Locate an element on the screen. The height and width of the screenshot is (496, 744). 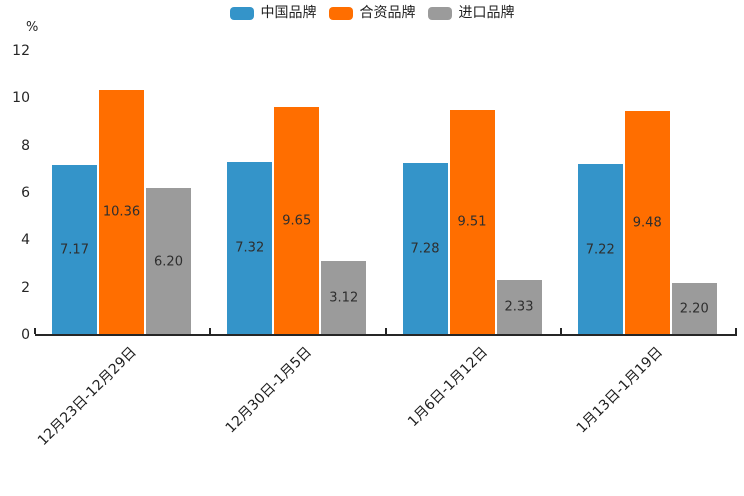
legend-label-china-brands: 中国品牌 is located at coordinates (288, 13).